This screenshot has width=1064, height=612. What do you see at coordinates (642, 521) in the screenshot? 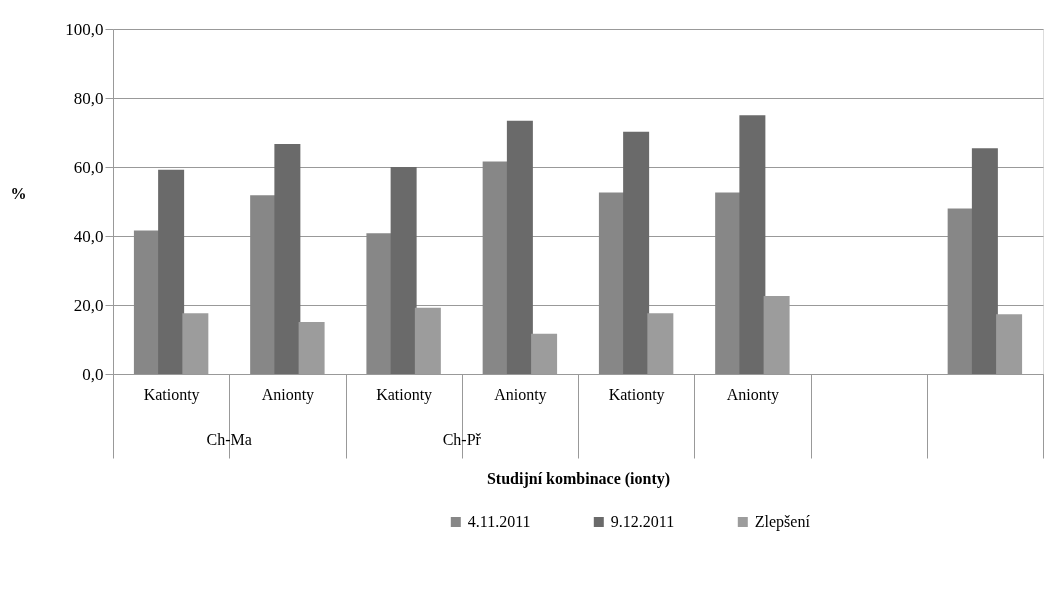
I see `legend-label: 9.12.2011` at bounding box center [642, 521].